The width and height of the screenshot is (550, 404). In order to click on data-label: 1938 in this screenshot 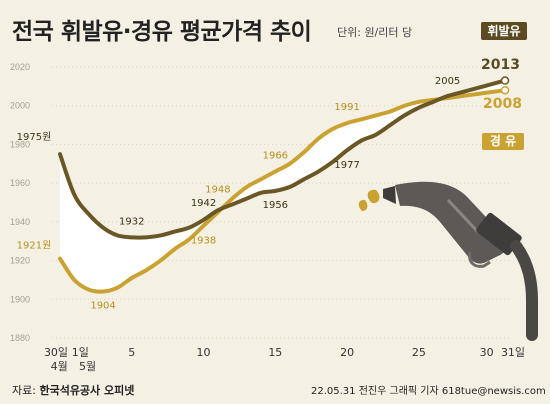, I will do `click(203, 241)`.